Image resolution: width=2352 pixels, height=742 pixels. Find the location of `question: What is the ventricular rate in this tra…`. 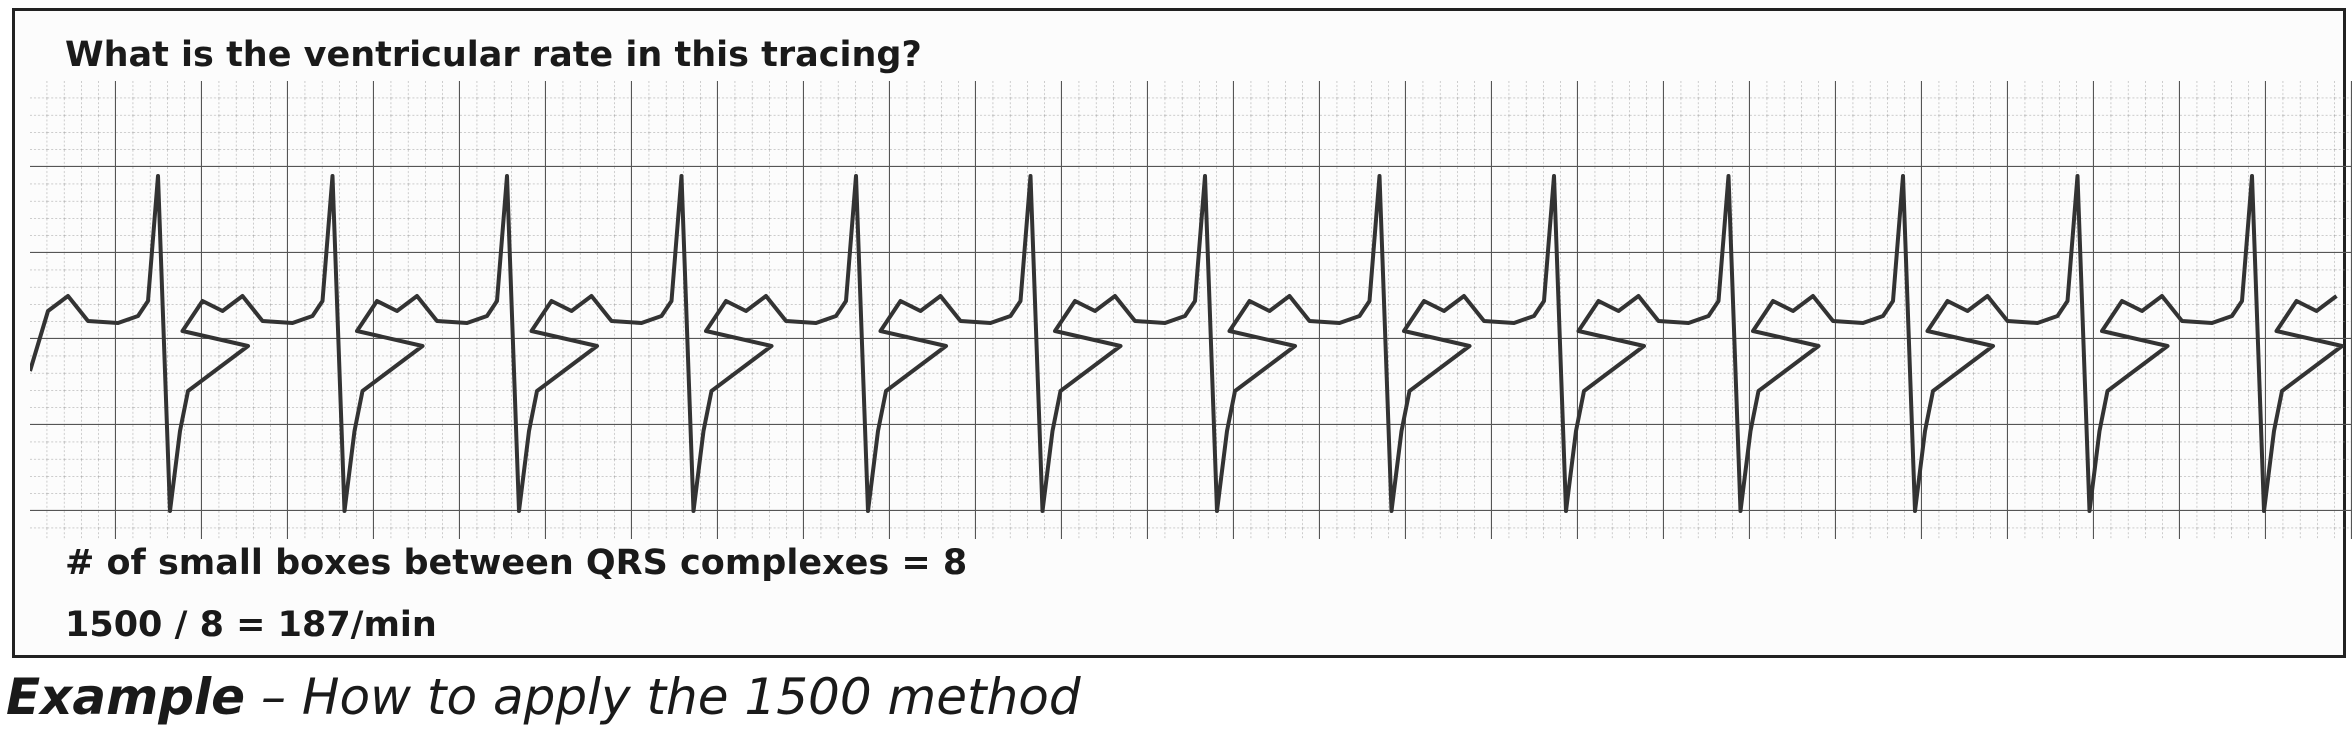

question: What is the ventricular rate in this tra… is located at coordinates (493, 55).